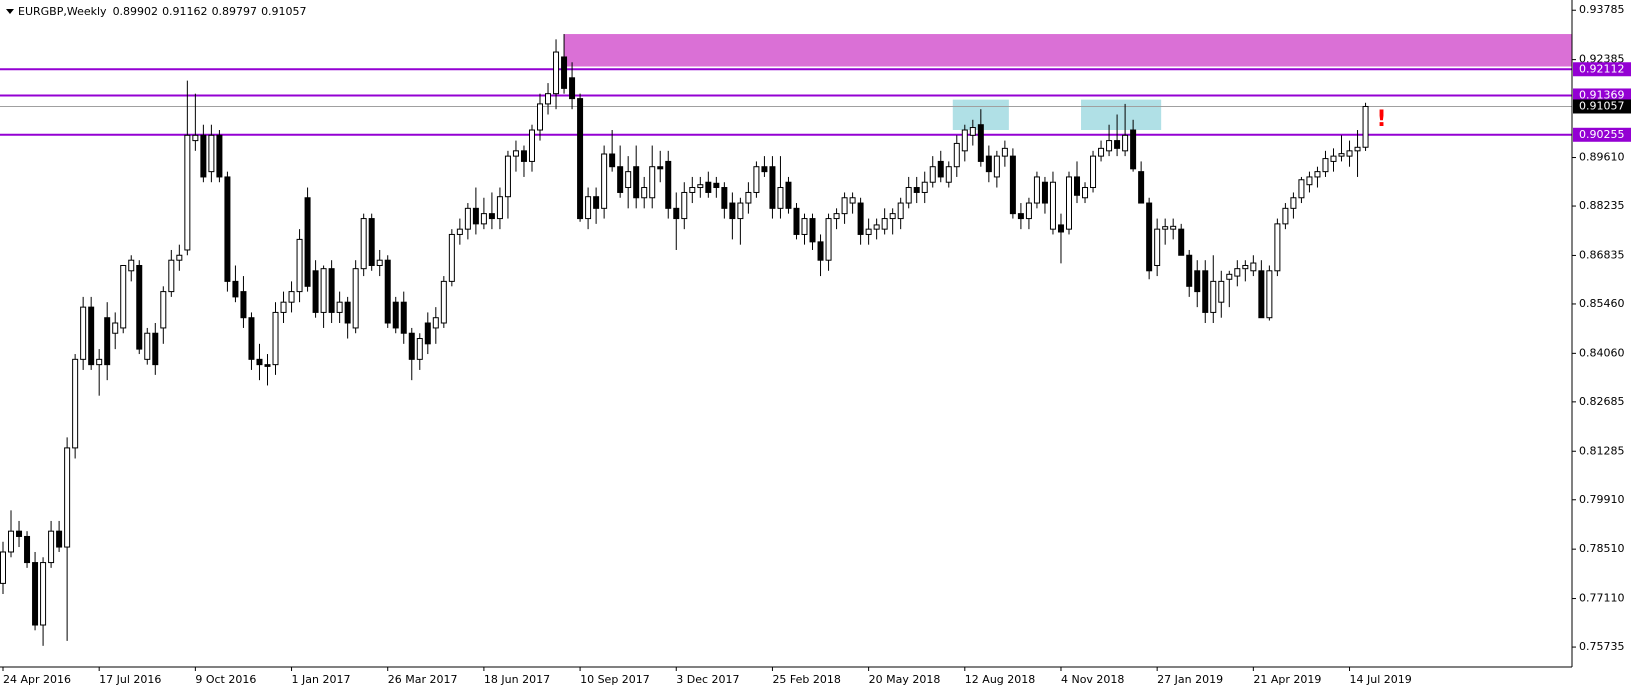  I want to click on header-close: 0.91057, so click(284, 11).